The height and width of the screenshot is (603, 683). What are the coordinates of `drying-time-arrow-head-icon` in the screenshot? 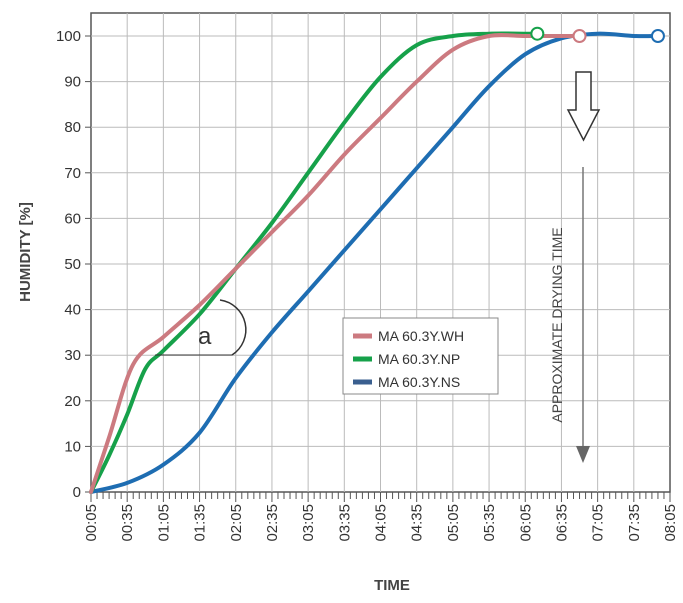 It's located at (583, 454).